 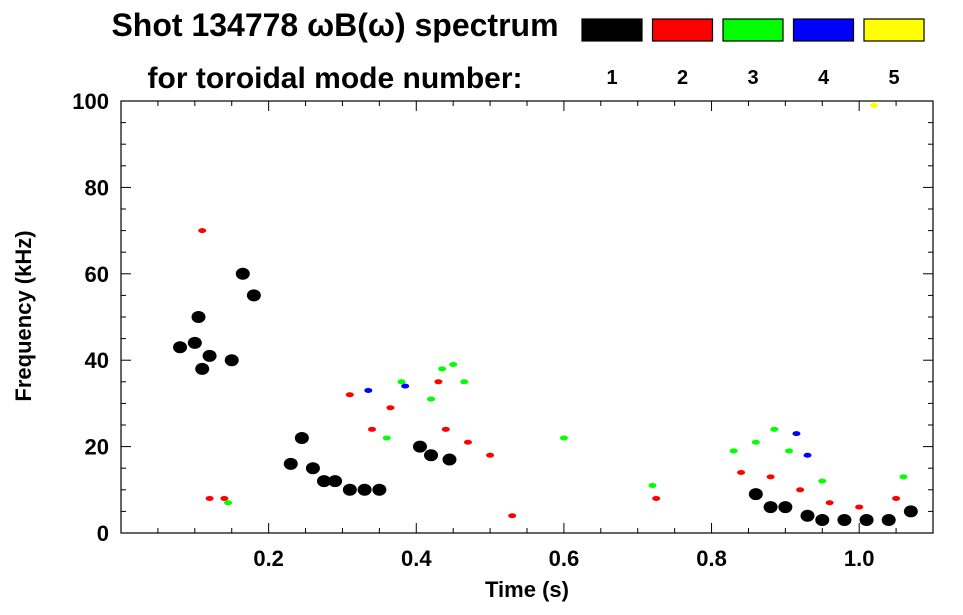 What do you see at coordinates (753, 53) in the screenshot?
I see `legend: 1 2 3 4 5` at bounding box center [753, 53].